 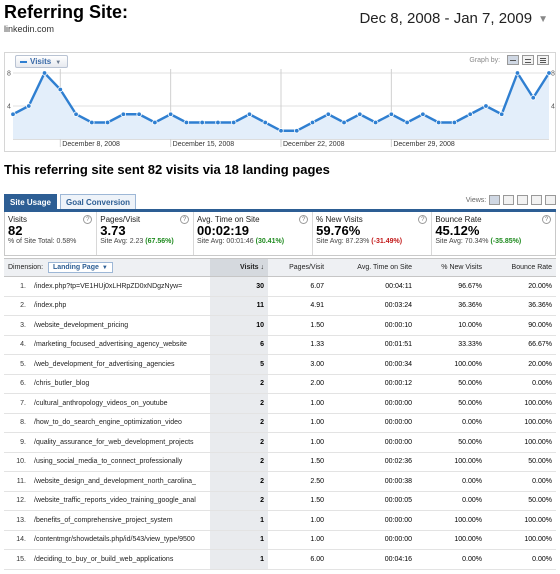 What do you see at coordinates (451, 306) in the screenshot?
I see `new-visits-cell: 36.36%` at bounding box center [451, 306].